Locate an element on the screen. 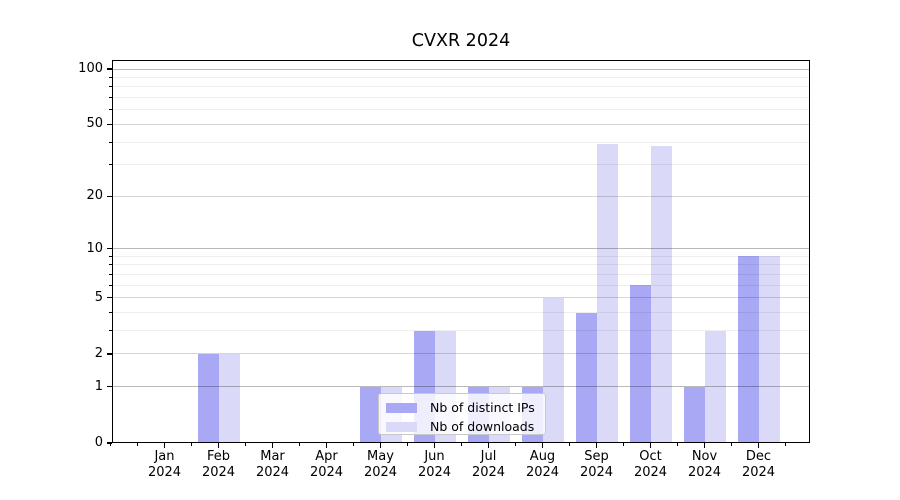  y-tick-label: 2 is located at coordinates (98, 353).